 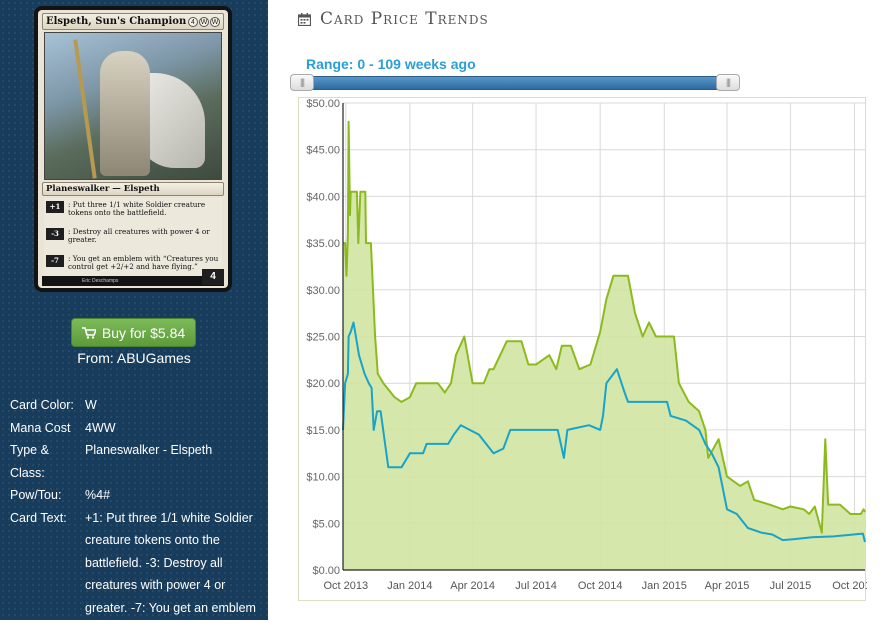 What do you see at coordinates (55, 261) in the screenshot?
I see `loyalty-cost: -7` at bounding box center [55, 261].